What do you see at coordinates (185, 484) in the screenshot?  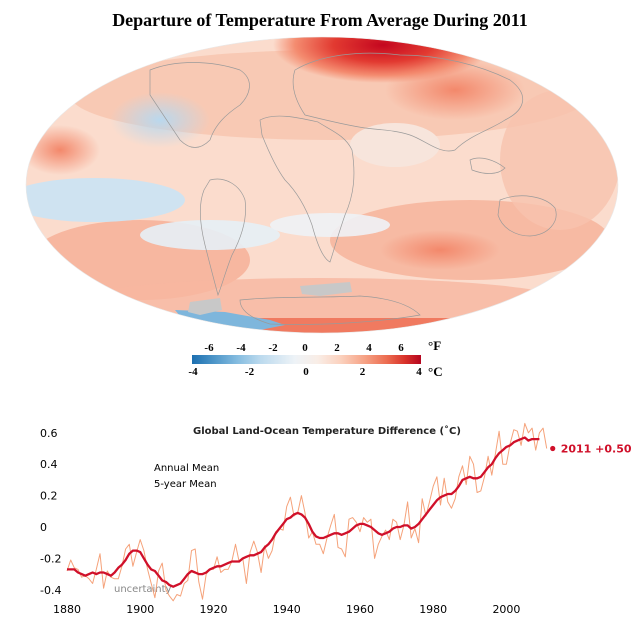 I see `legend-5-year-mean: 5-year Mean` at bounding box center [185, 484].